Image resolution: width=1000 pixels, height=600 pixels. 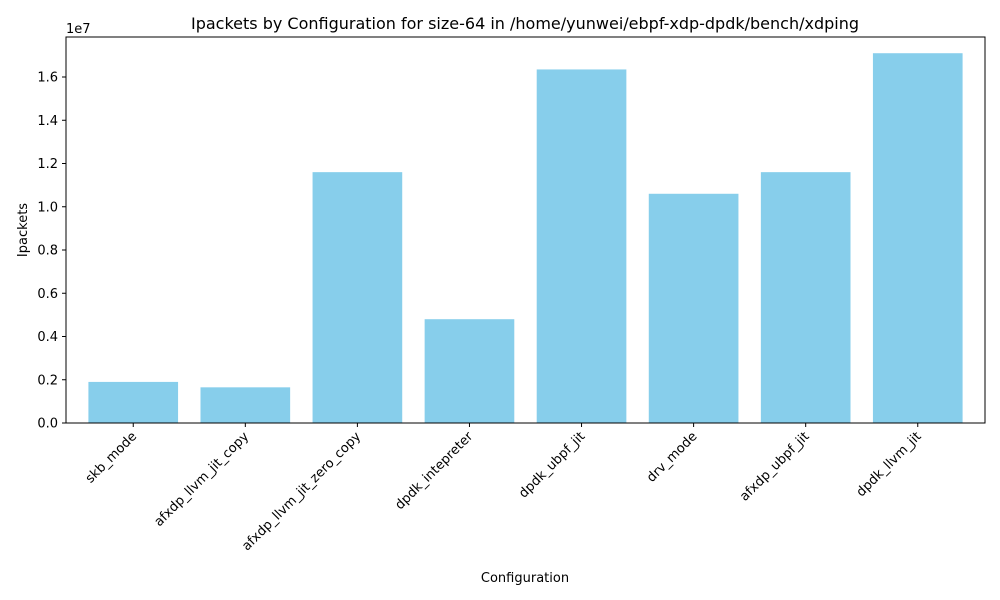 What do you see at coordinates (133, 402) in the screenshot?
I see `bar-skb_mode` at bounding box center [133, 402].